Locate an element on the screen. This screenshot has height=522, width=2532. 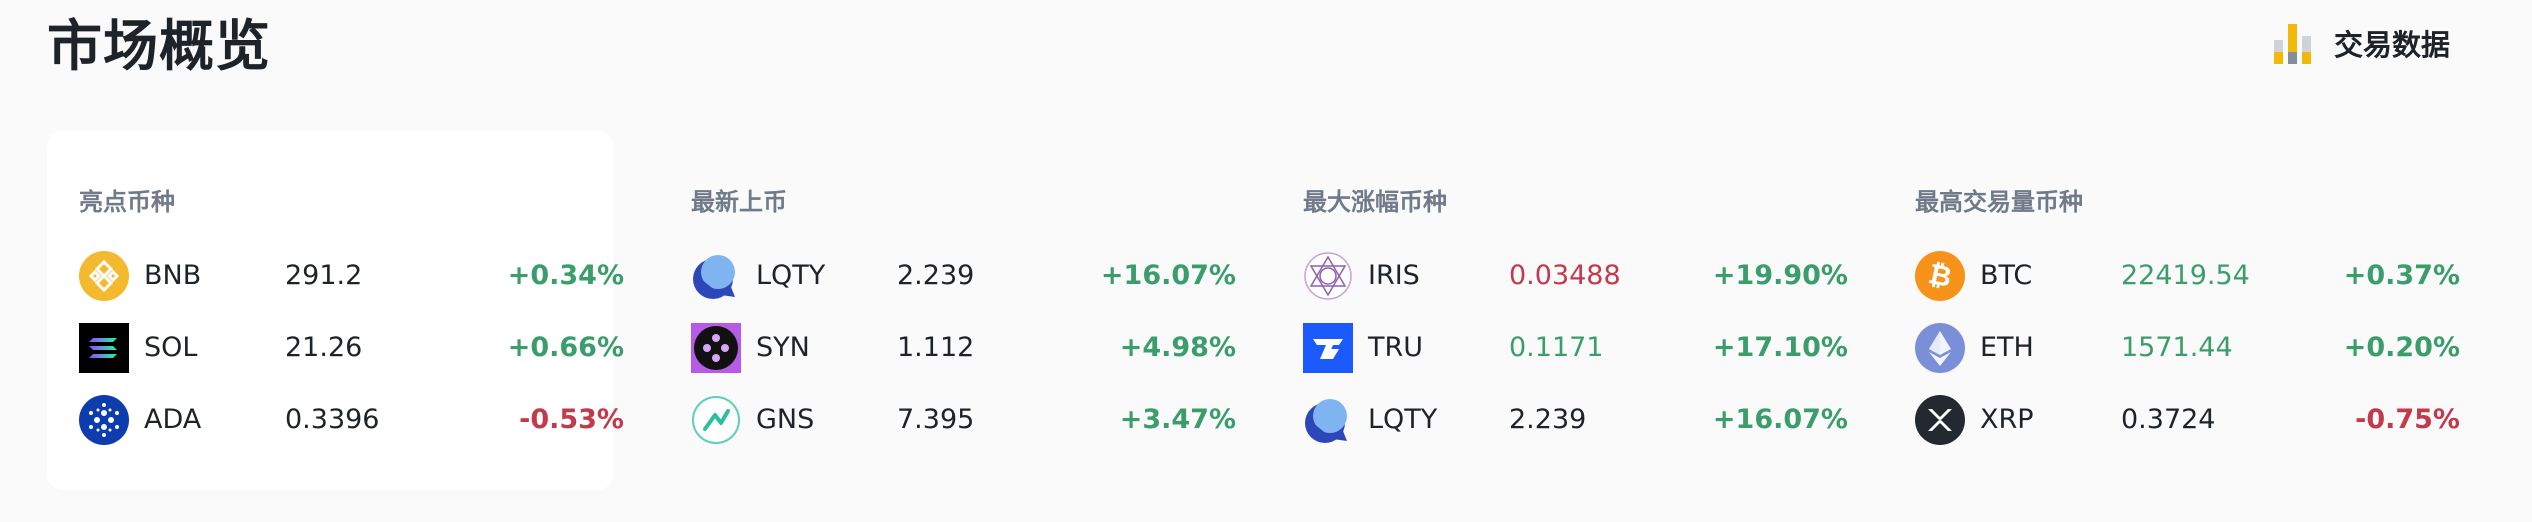
trade-data-link: 交易数据 is located at coordinates (2361, 43).